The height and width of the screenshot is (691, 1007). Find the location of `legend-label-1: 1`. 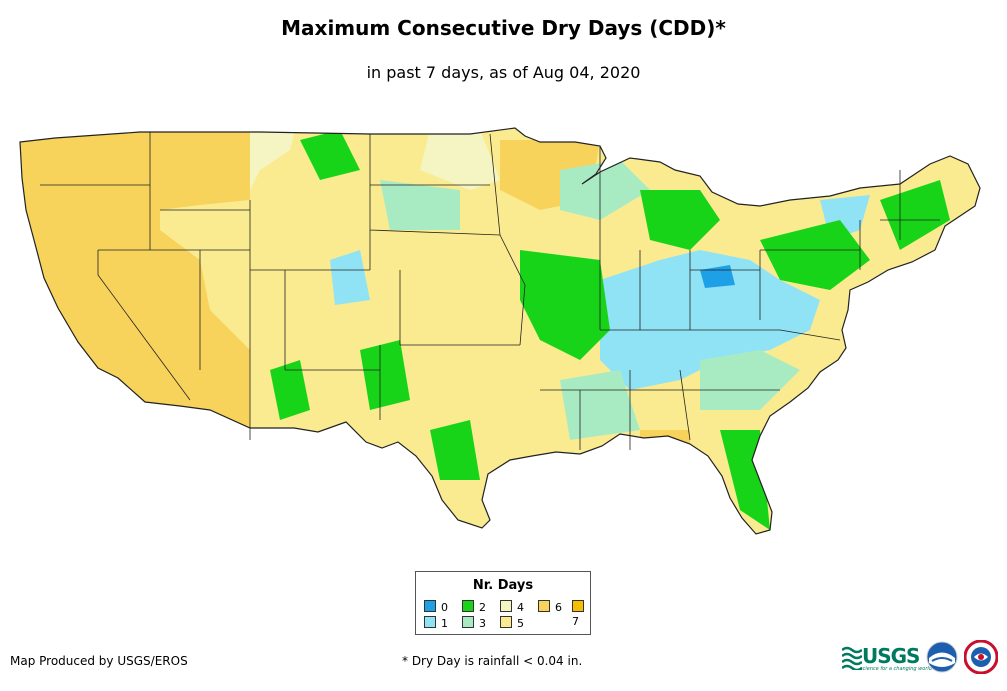

legend-label-1: 1 is located at coordinates (444, 623).